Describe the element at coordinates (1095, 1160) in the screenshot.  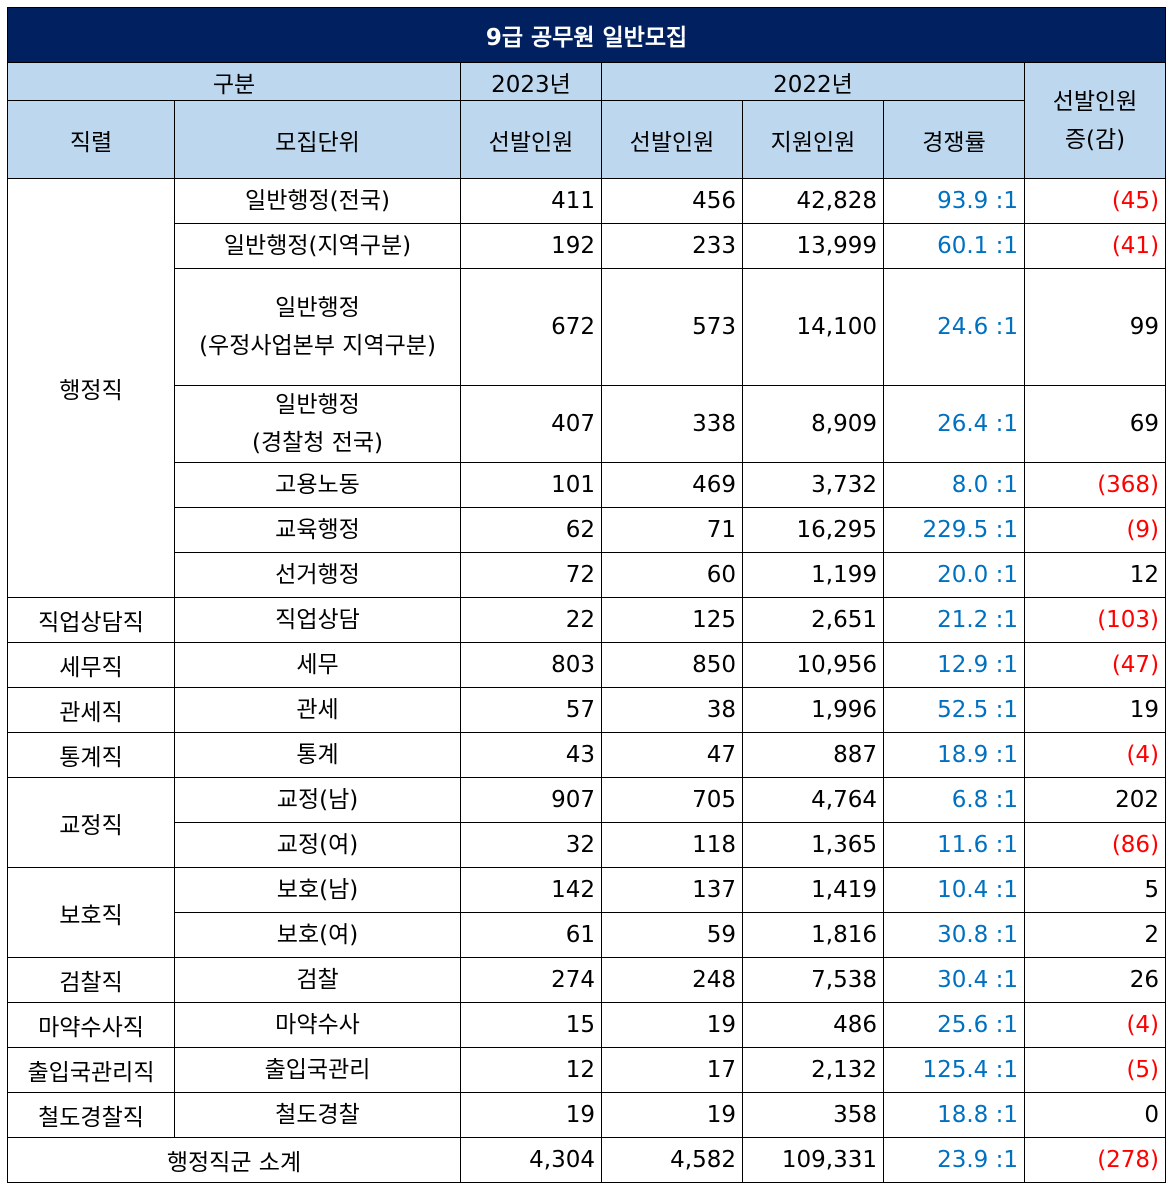
I see `total-change: (278)` at that location.